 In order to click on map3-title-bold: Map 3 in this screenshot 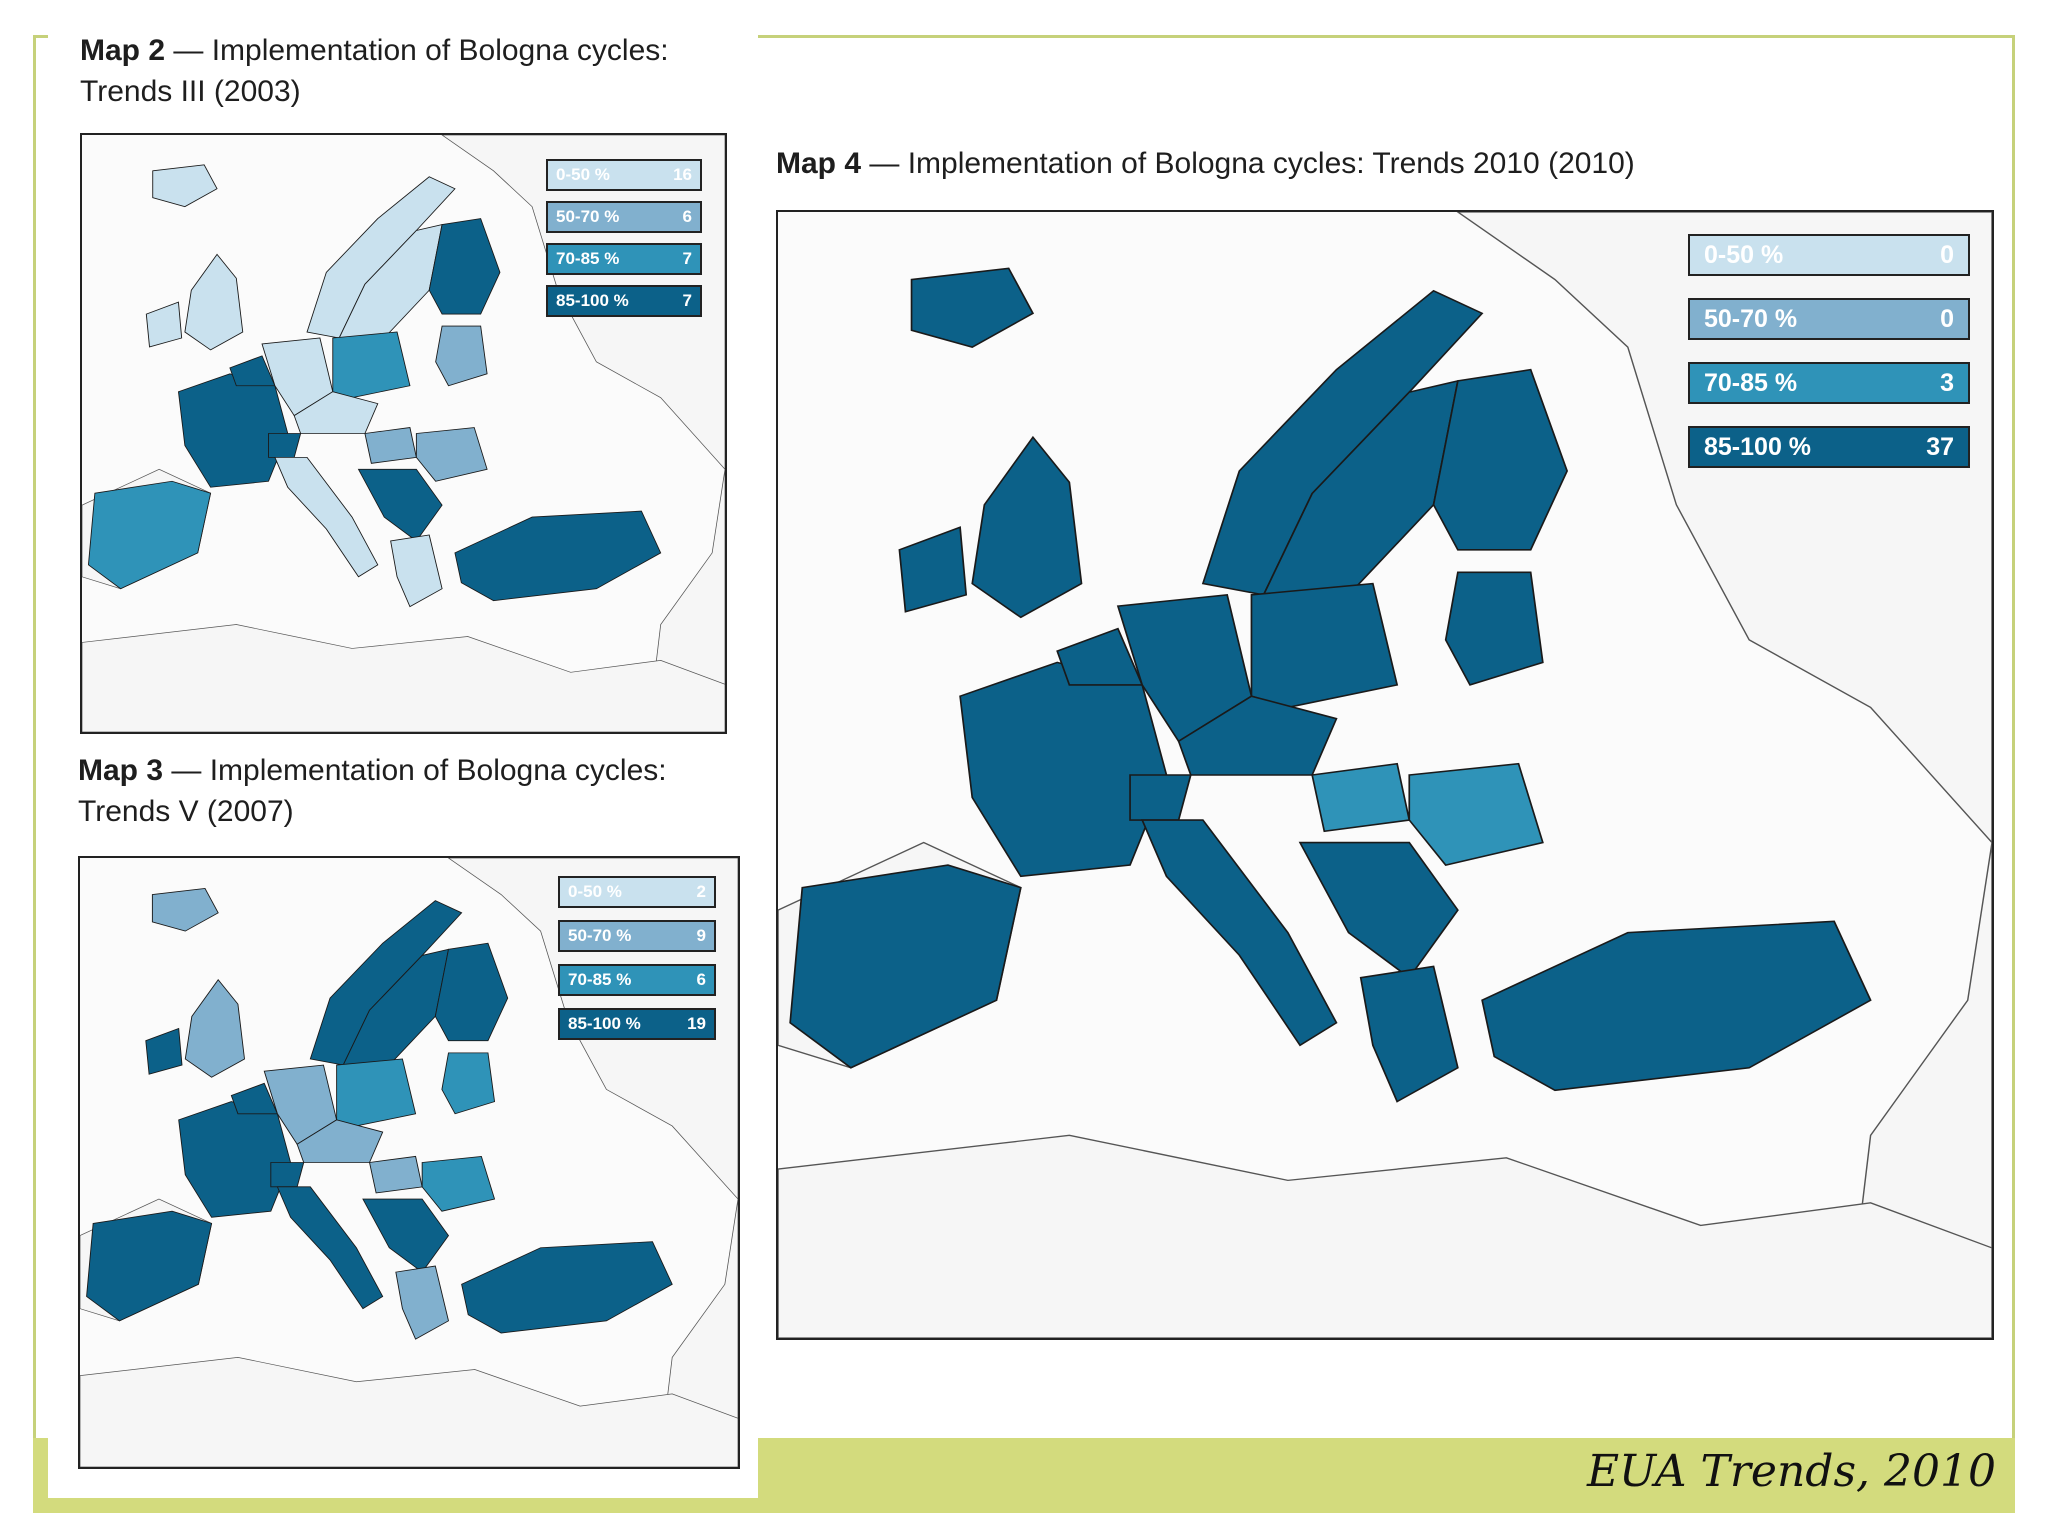, I will do `click(121, 770)`.